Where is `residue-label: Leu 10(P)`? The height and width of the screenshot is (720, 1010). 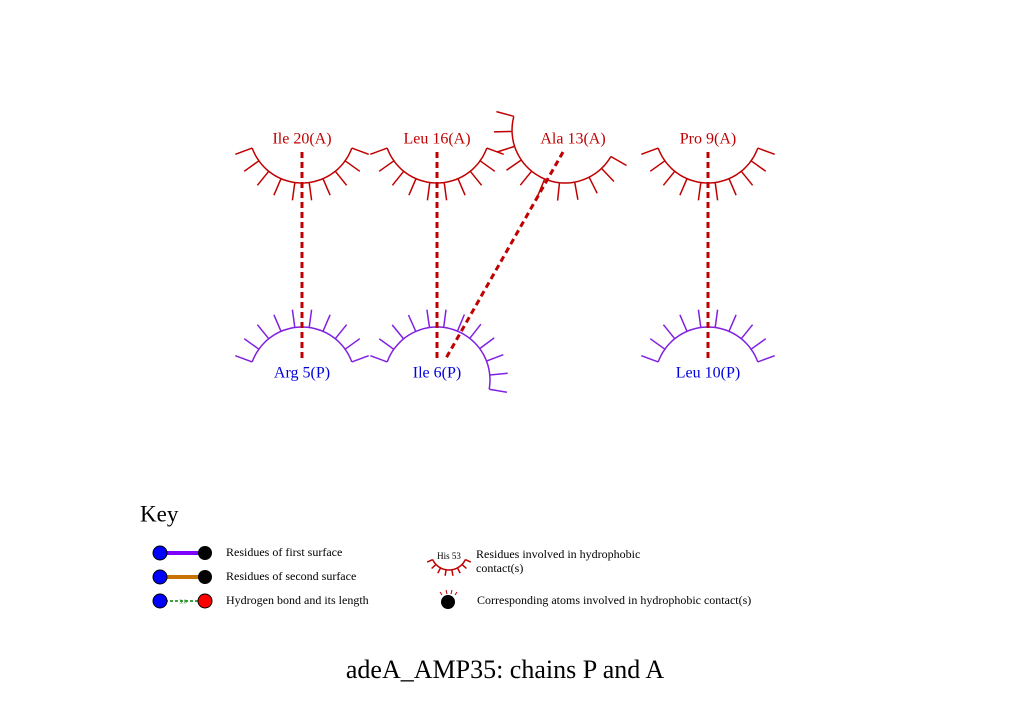
residue-label: Leu 10(P) is located at coordinates (708, 373).